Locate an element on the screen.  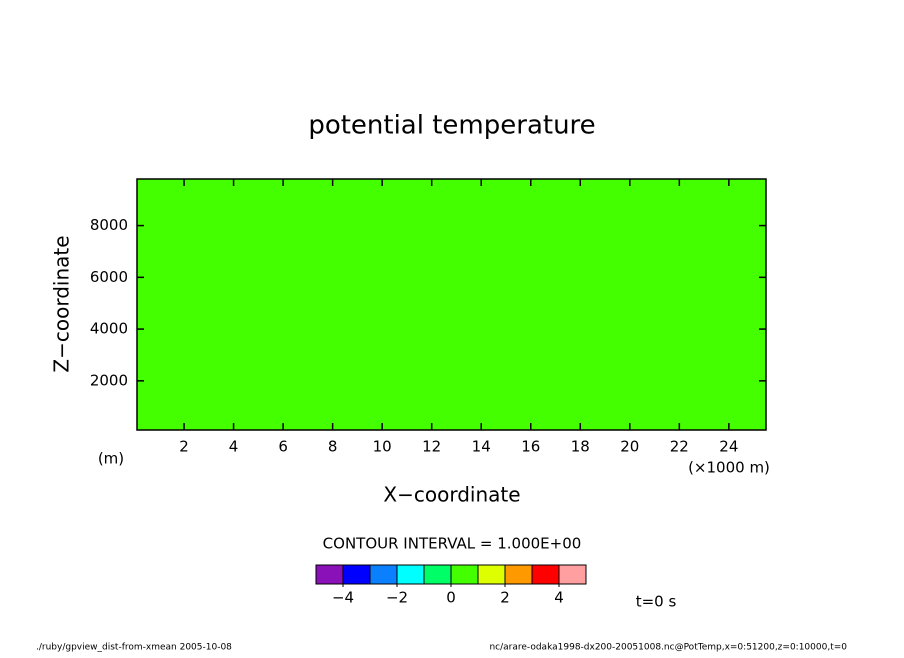
x-tick-label: 16 is located at coordinates (530, 447).